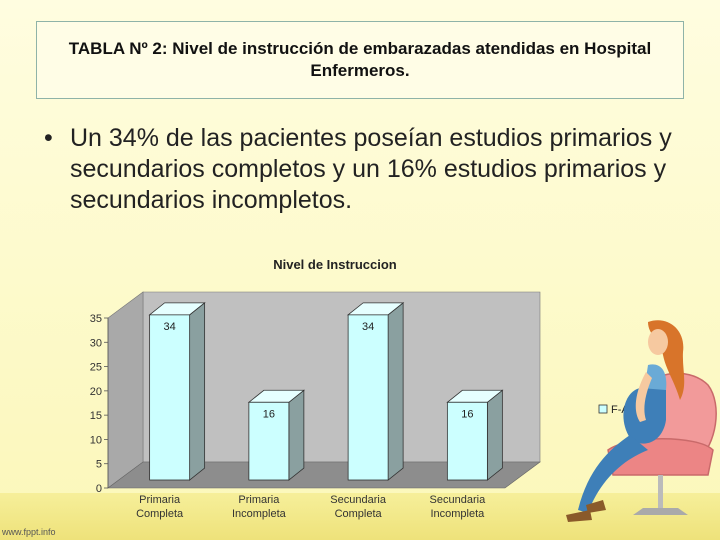 The image size is (720, 540). I want to click on legs, so click(613, 474).